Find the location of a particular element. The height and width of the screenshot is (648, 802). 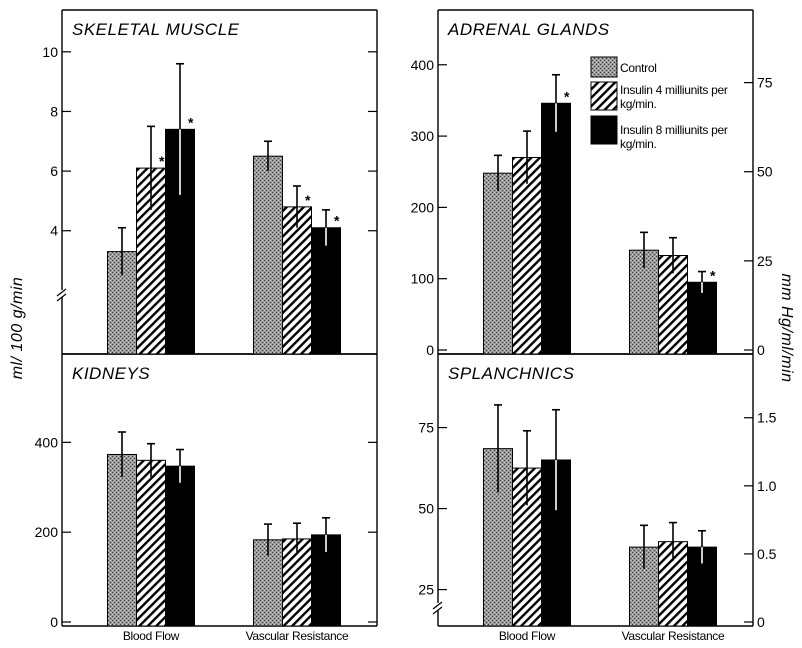

y-tick-label-right-splanchnics: 0.5 is located at coordinates (767, 554).